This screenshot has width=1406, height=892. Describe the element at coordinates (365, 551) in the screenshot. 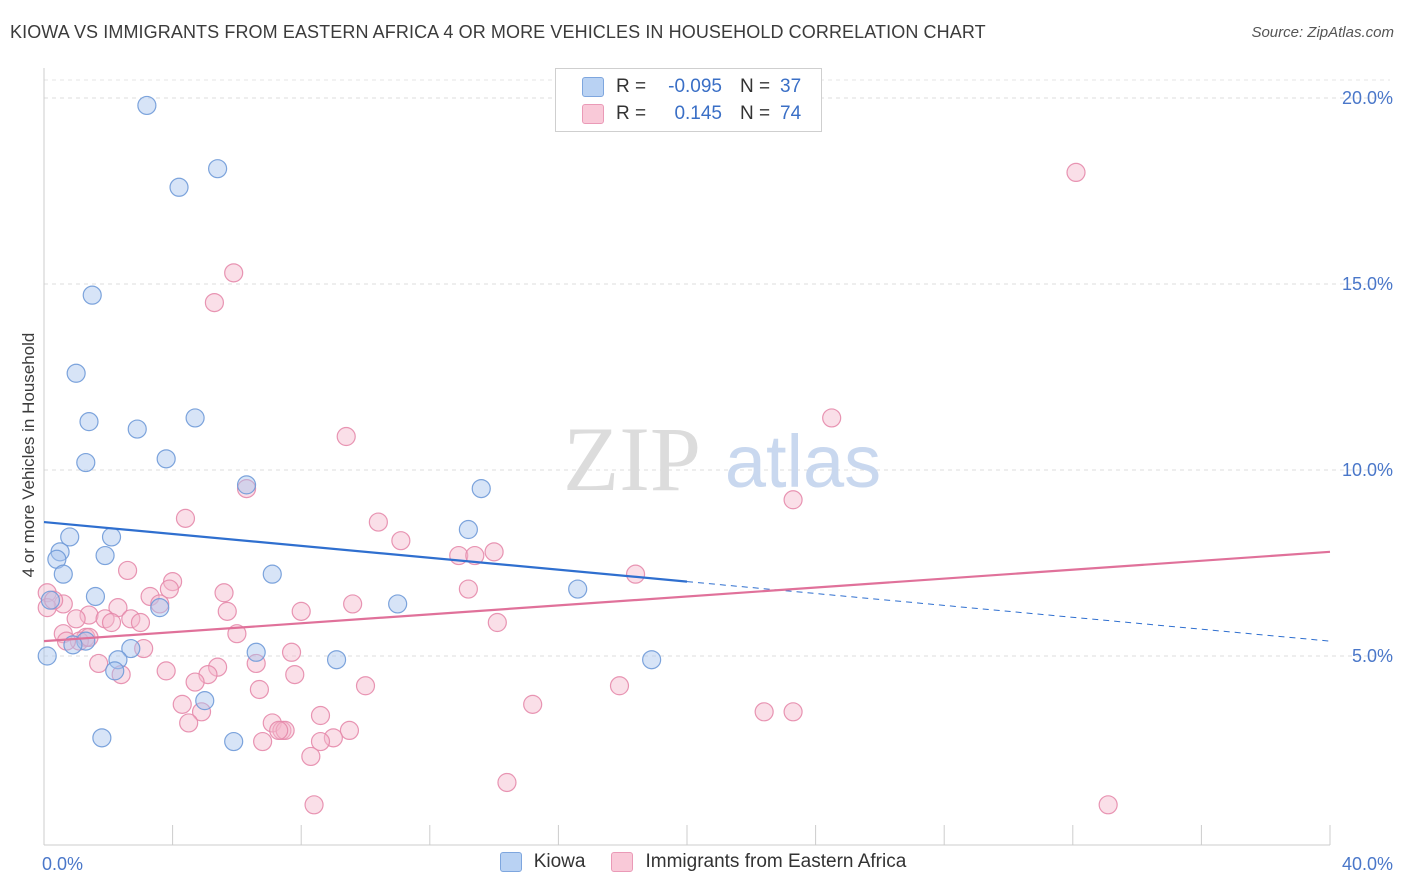

I see `trend-line-kiowa` at that location.